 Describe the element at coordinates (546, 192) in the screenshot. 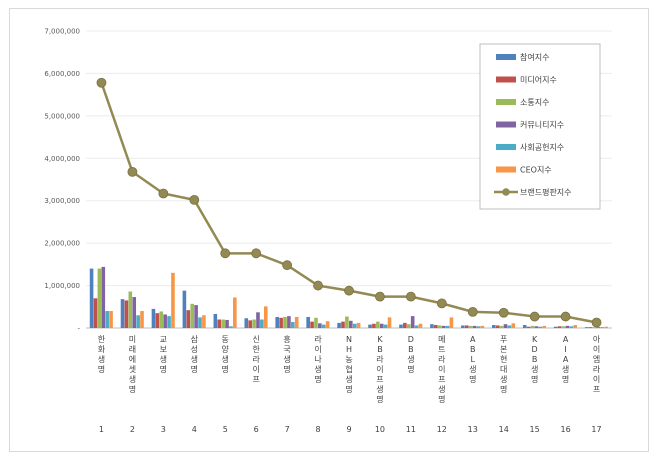

I see `legend-label: 브랜드평판지수` at that location.